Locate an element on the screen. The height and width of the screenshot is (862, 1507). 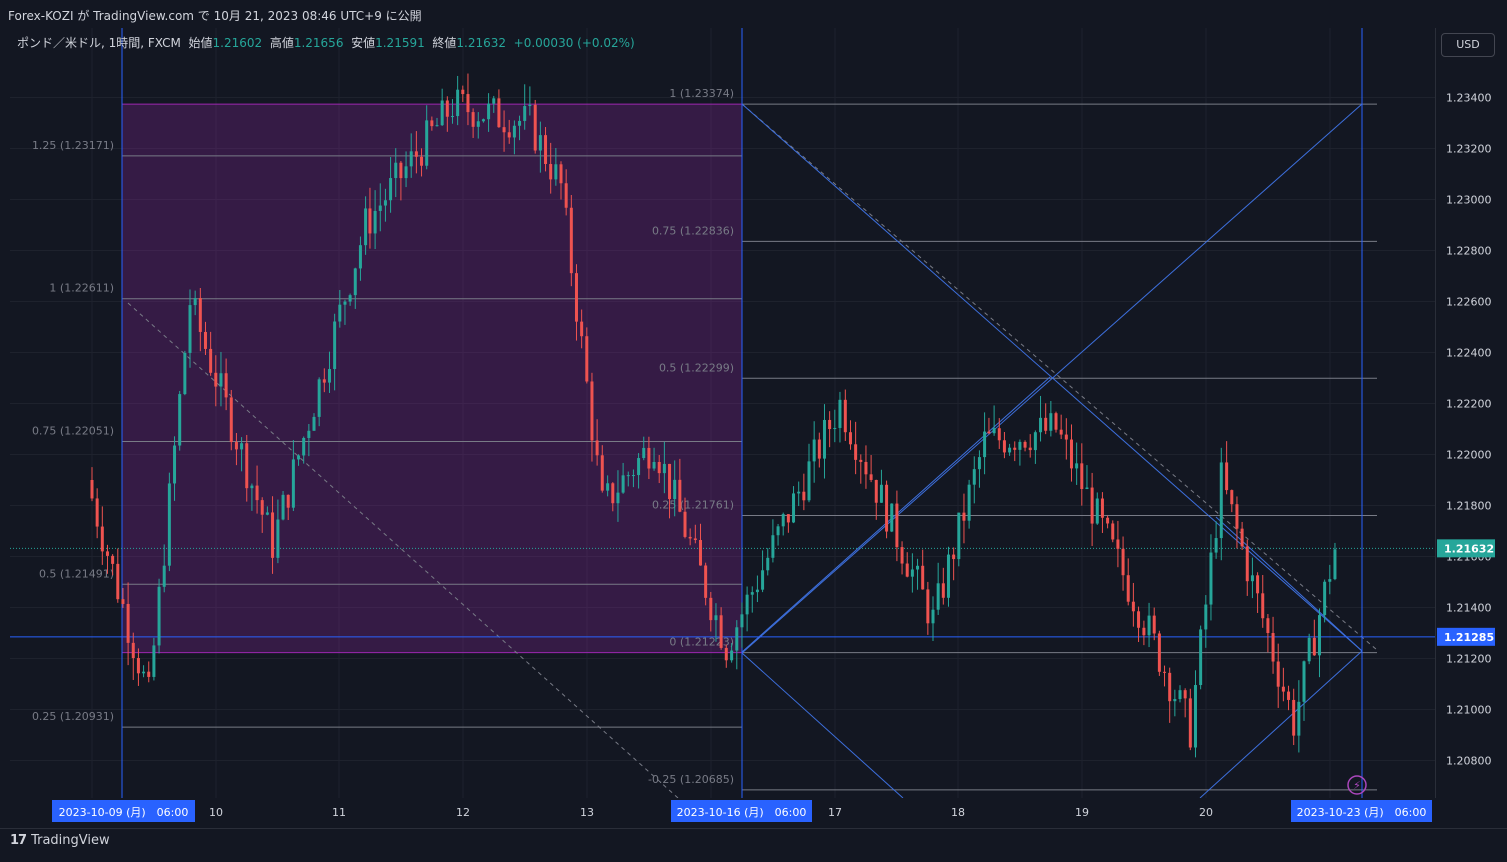
legend-high-label: 高値 is located at coordinates (281, 43).